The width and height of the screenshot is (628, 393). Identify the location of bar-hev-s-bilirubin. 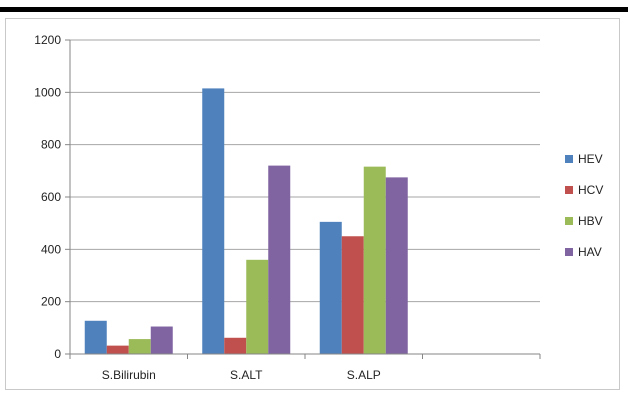
(95, 337).